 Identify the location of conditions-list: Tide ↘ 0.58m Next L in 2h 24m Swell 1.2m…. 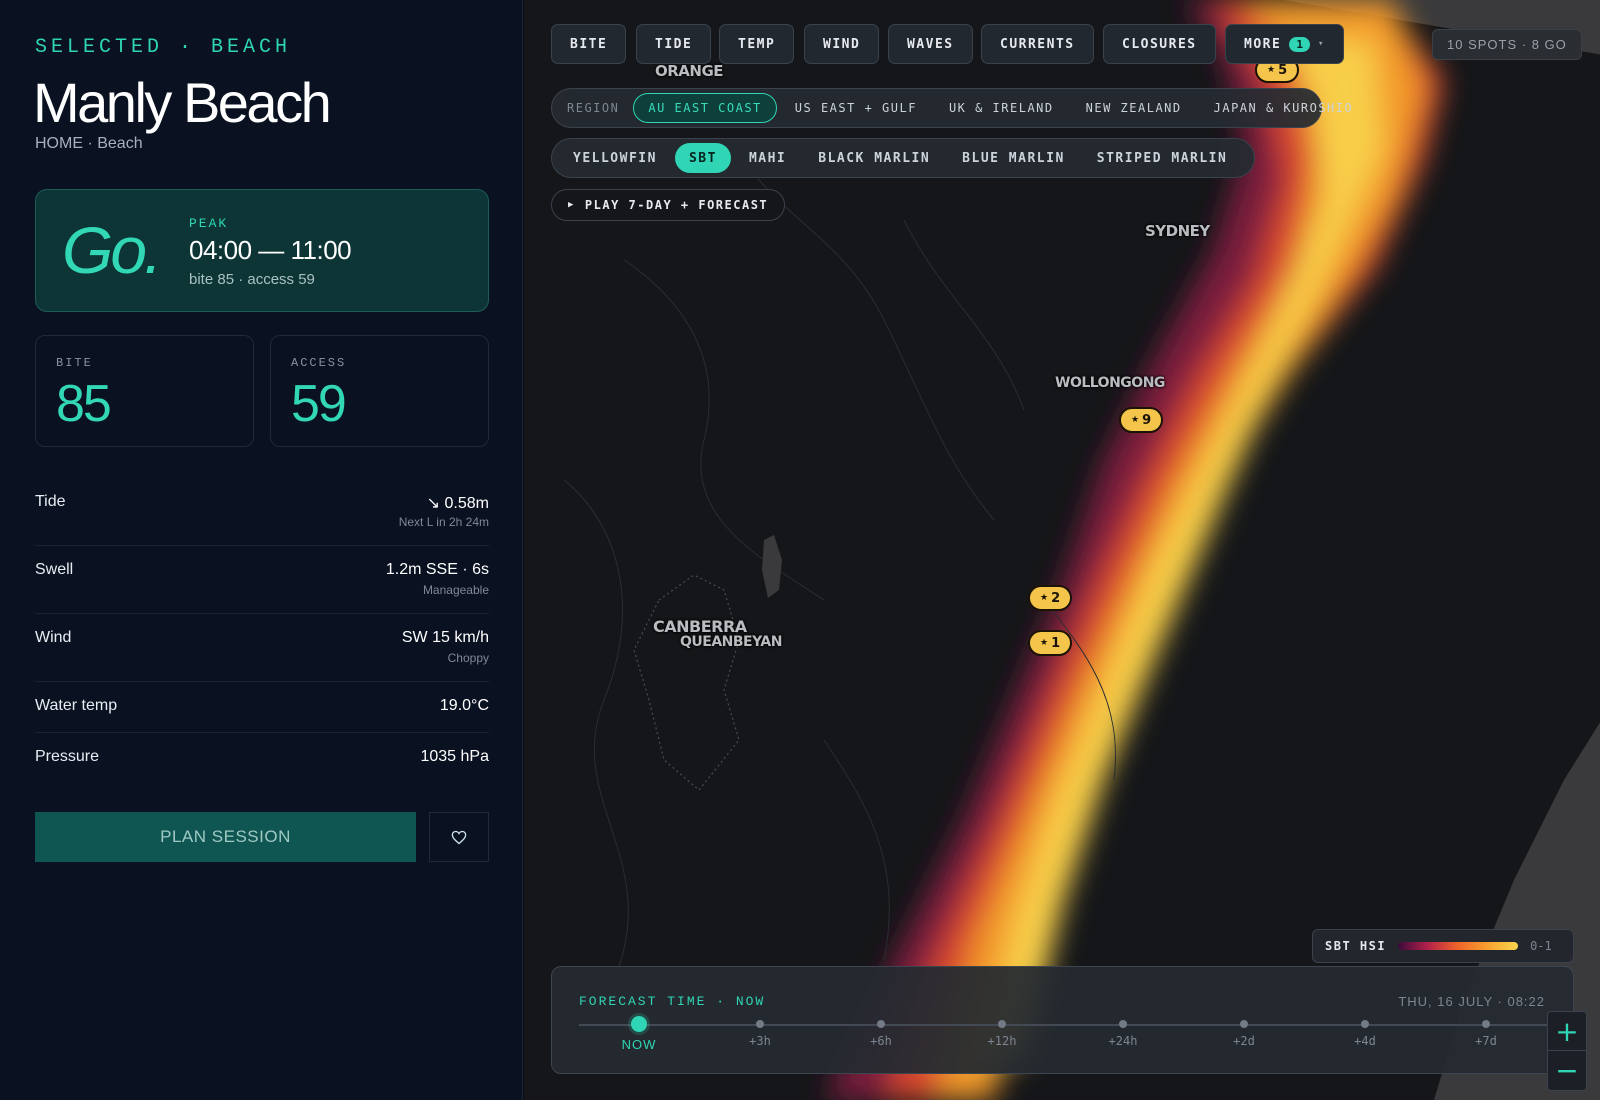
(262, 631).